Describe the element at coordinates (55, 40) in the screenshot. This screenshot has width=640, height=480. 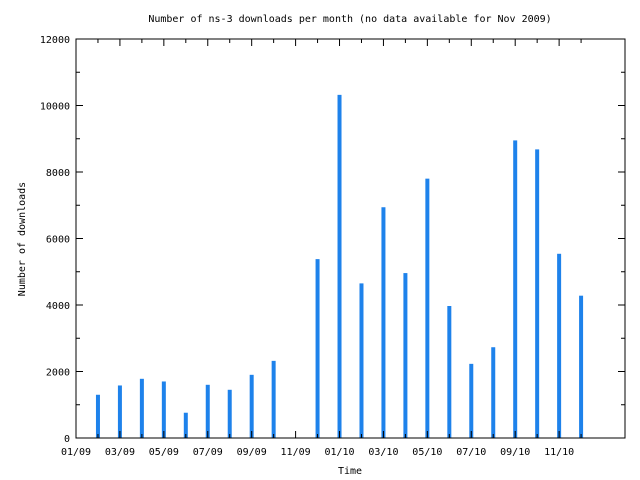
I see `y-tick-label: 12000` at that location.